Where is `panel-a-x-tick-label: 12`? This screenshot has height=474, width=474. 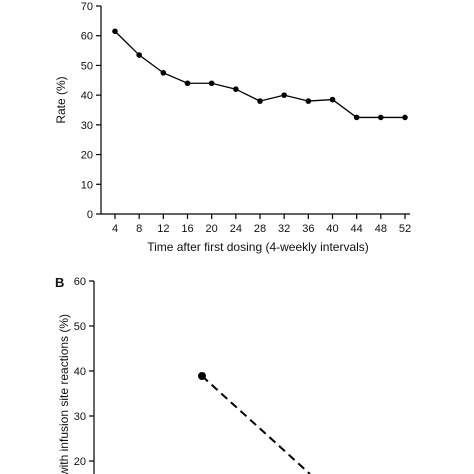 panel-a-x-tick-label: 12 is located at coordinates (163, 229).